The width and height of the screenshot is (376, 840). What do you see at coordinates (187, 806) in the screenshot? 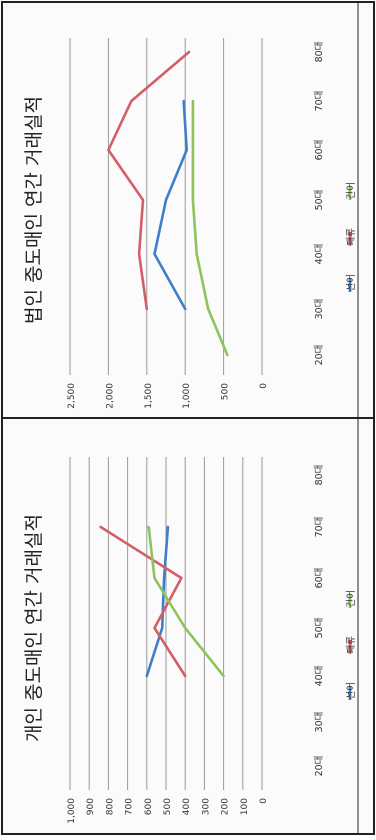
I see `y-tick-label: 400` at bounding box center [187, 806].